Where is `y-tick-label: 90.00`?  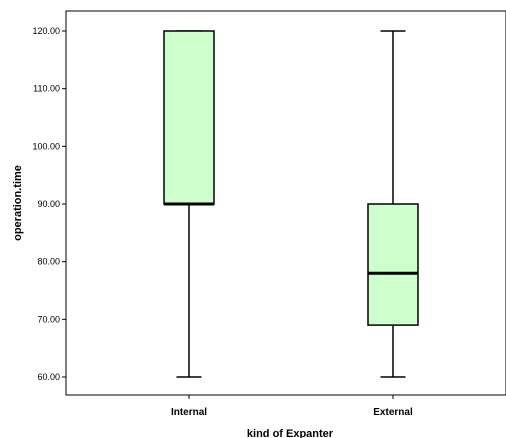
y-tick-label: 90.00 is located at coordinates (48, 204).